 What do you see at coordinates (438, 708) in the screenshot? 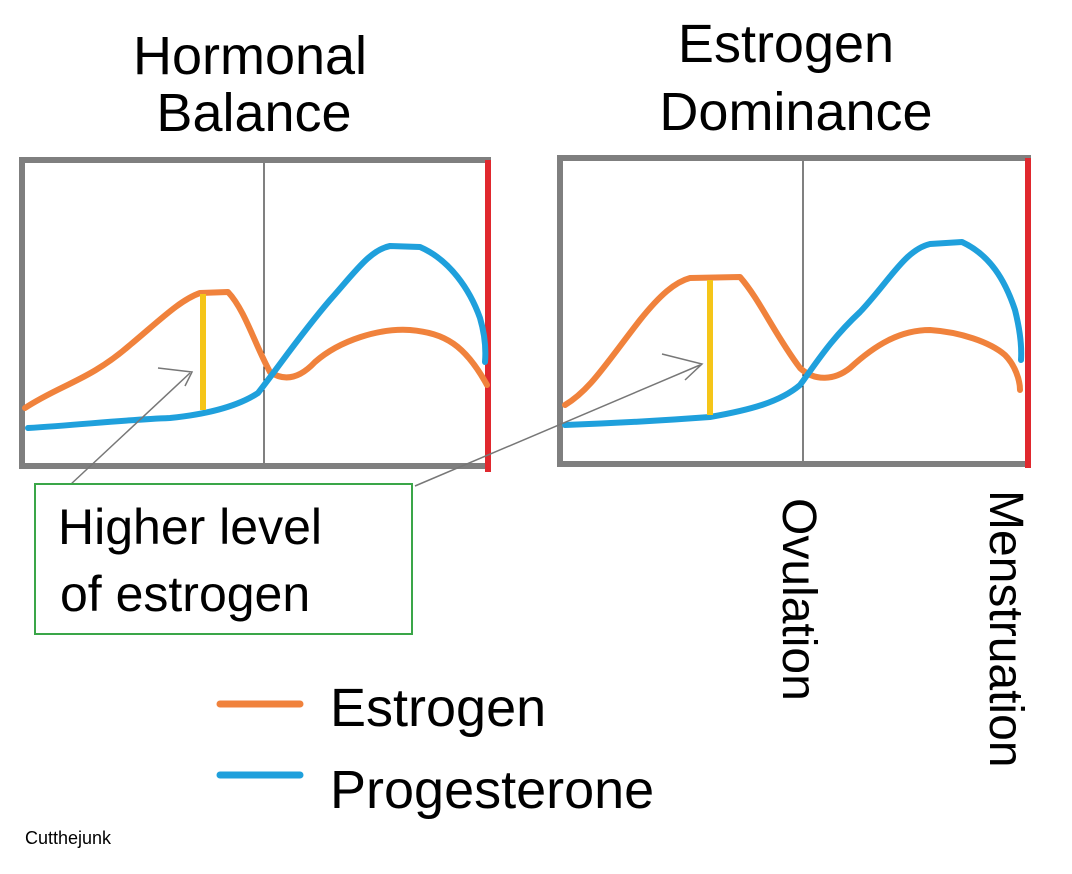
I see `legend-label: Estrogen` at bounding box center [438, 708].